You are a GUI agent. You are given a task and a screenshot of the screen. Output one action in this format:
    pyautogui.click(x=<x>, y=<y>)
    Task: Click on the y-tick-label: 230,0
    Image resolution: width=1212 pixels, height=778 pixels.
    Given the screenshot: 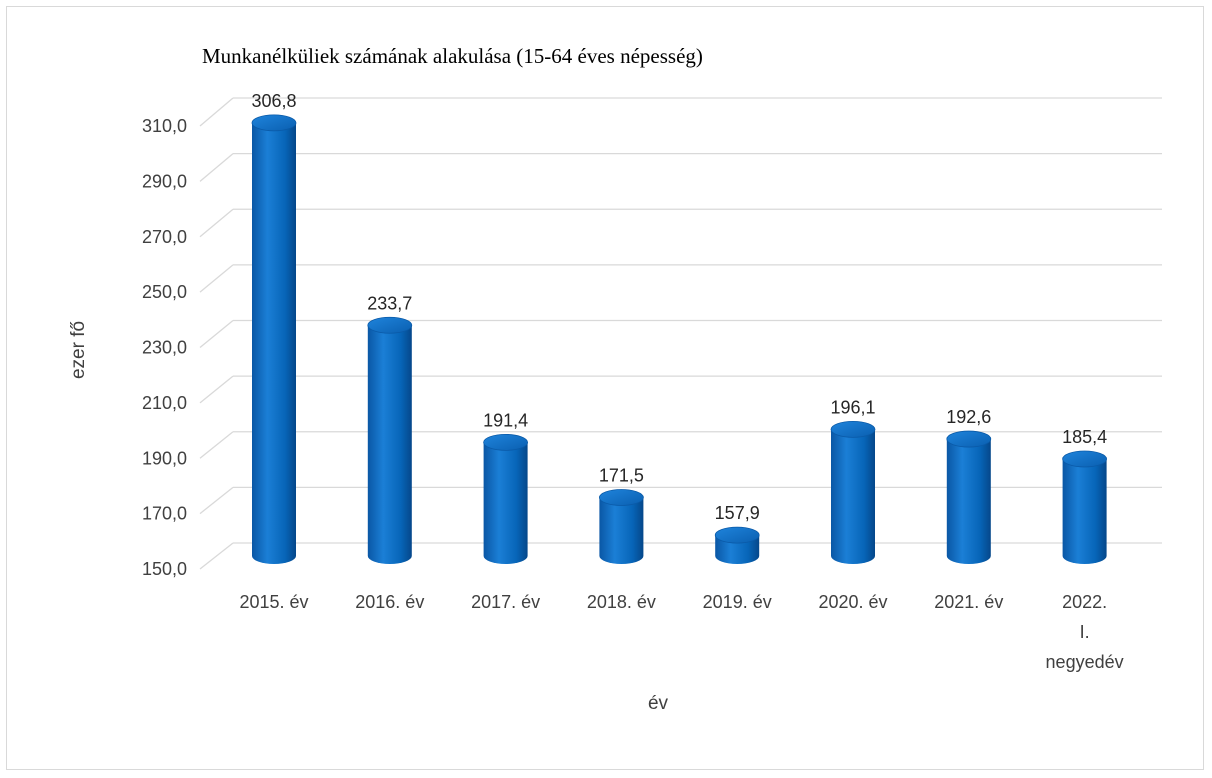 What is the action you would take?
    pyautogui.click(x=164, y=348)
    